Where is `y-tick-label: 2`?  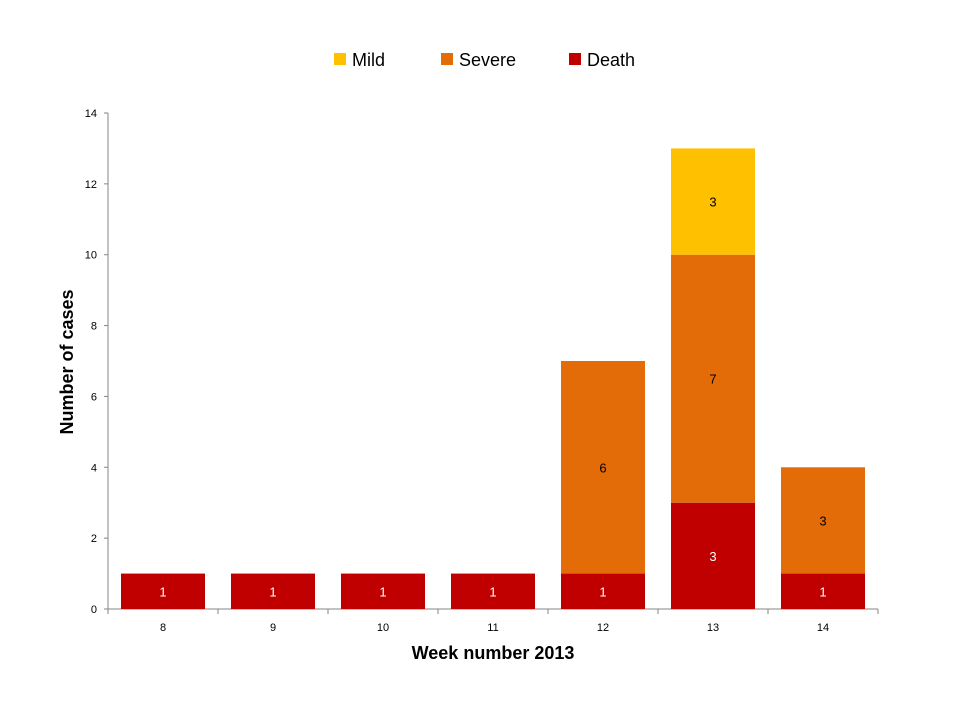
y-tick-label: 2 is located at coordinates (94, 539).